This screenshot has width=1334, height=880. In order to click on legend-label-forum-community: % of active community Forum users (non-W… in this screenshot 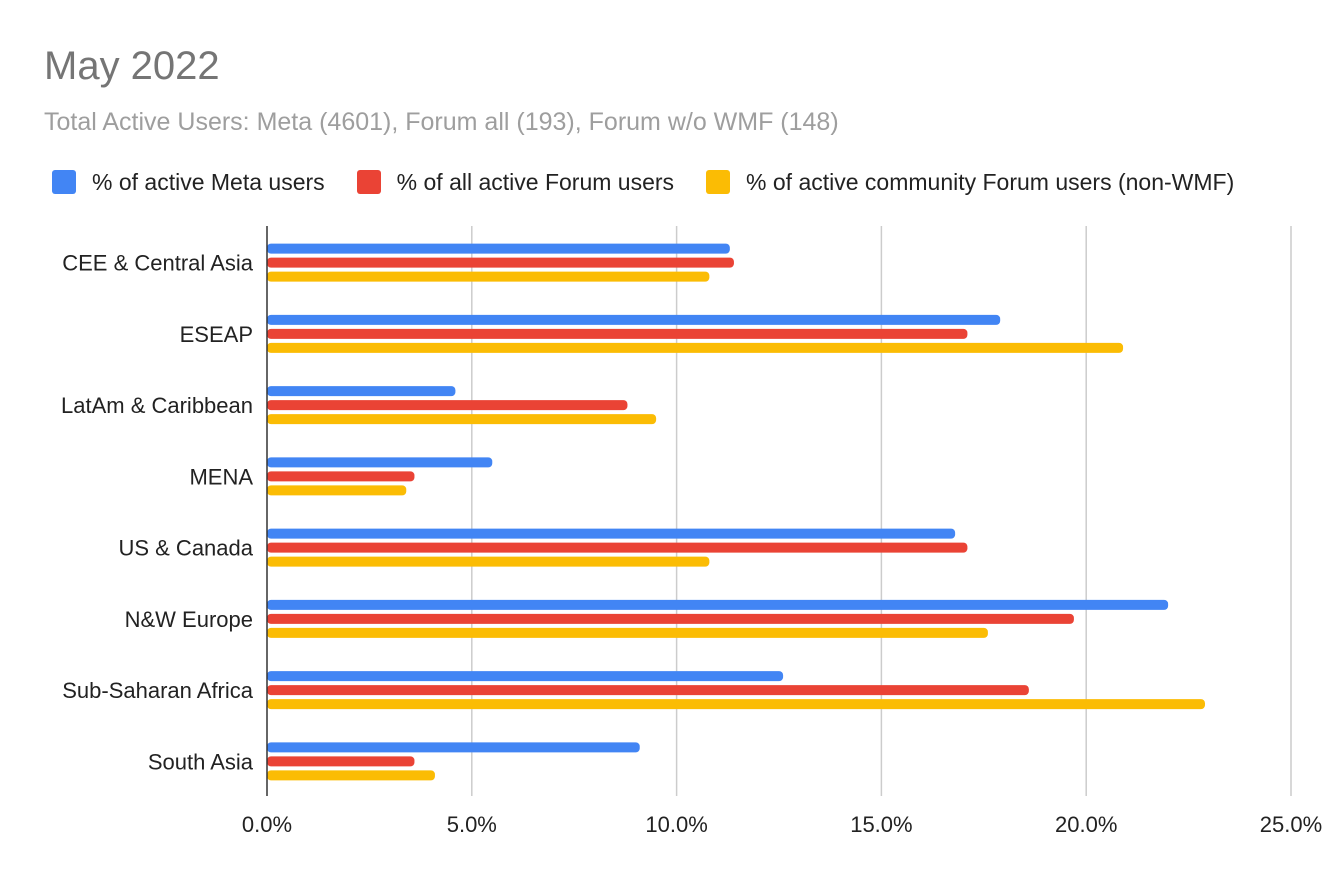, I will do `click(990, 181)`.